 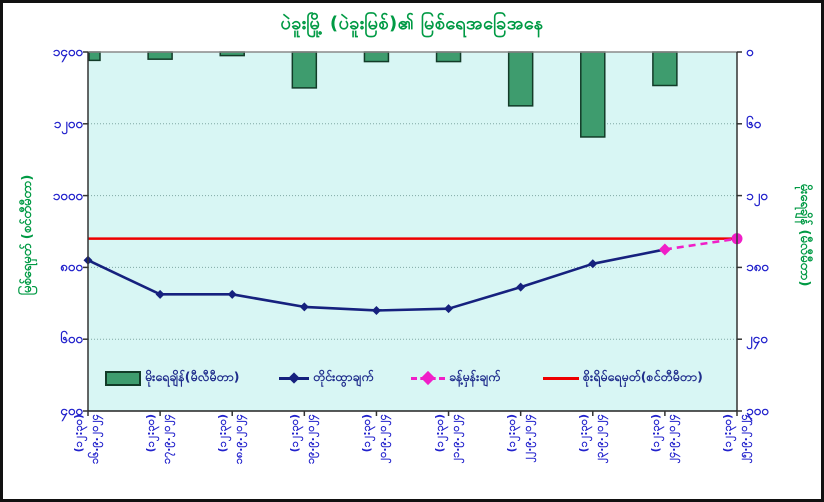 I want to click on legend-item-danger-level: စိုးရိမ်ရေမှတ်(စင်တီမီတာ), so click(x=623, y=378).